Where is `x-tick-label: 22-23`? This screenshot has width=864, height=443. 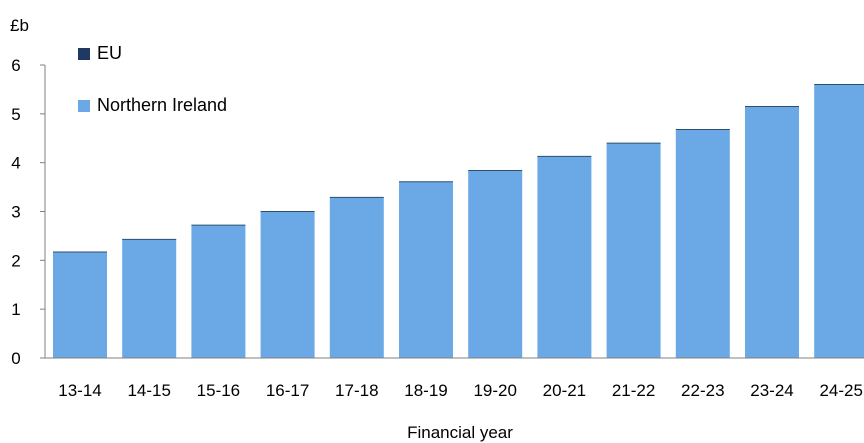
x-tick-label: 22-23 is located at coordinates (702, 390).